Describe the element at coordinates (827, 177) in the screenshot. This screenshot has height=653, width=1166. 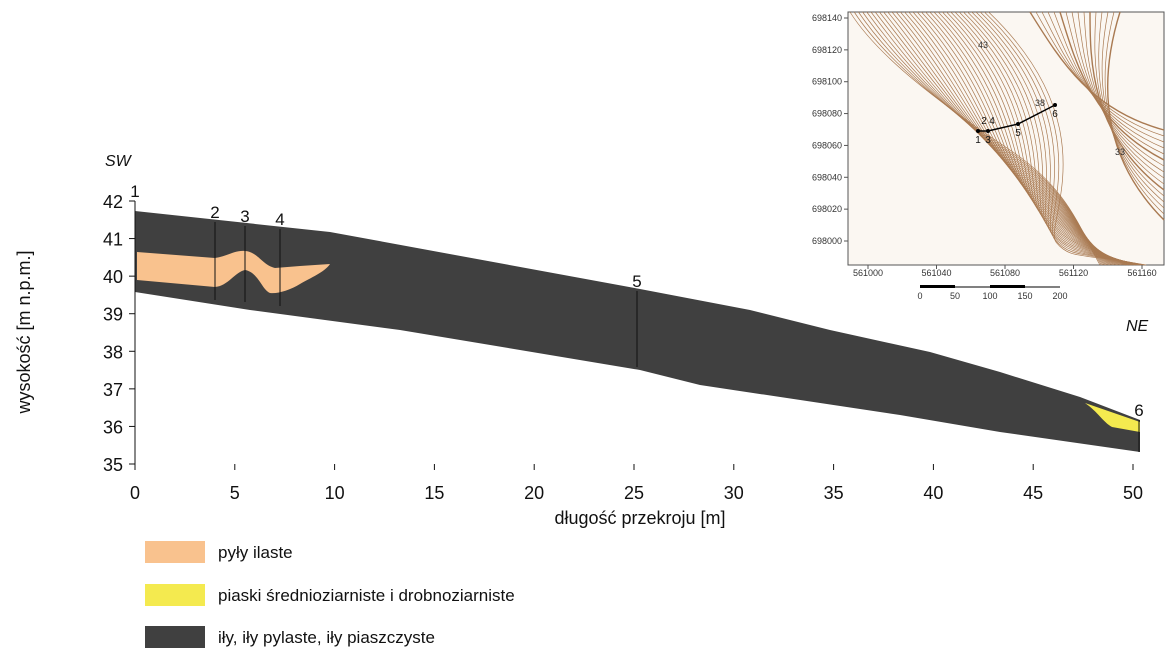
I see `map-y-tick-label: 698040` at that location.